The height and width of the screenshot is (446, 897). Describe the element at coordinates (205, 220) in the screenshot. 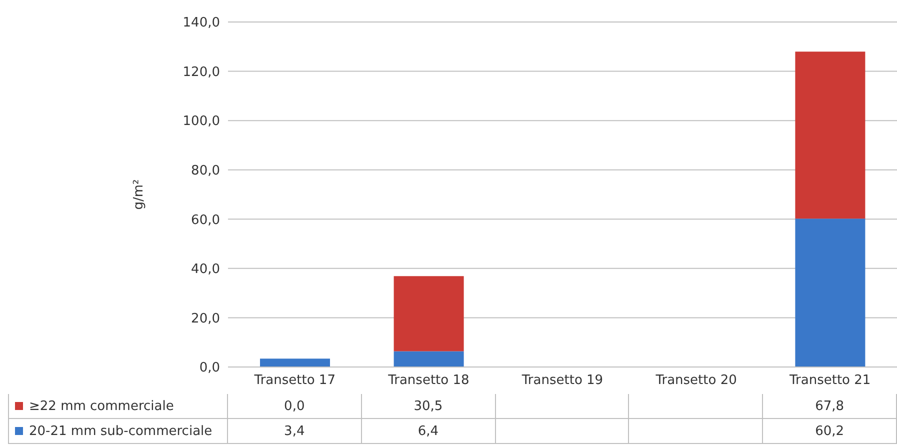

I see `y-tick-label: 60,0` at that location.